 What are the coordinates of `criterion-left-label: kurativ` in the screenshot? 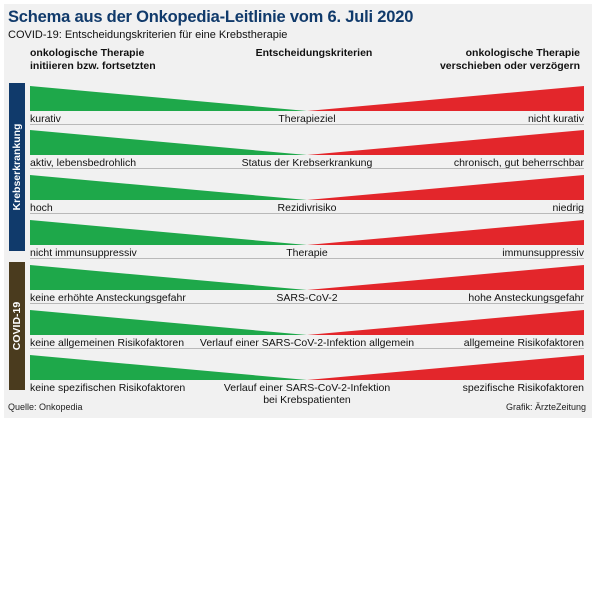 It's located at (45, 119).